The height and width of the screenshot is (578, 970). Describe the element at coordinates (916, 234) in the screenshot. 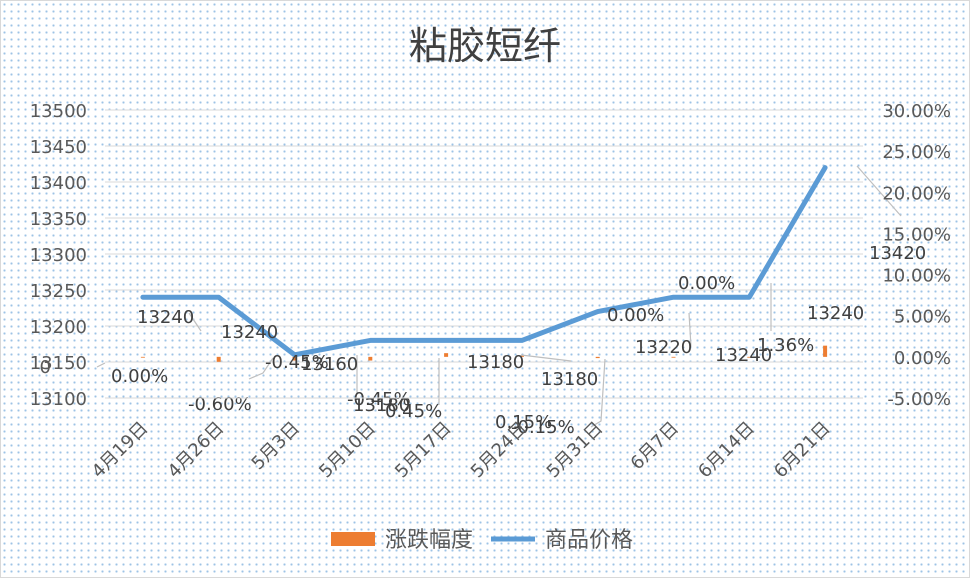

I see `y-right-tick-label: 15.00%` at that location.